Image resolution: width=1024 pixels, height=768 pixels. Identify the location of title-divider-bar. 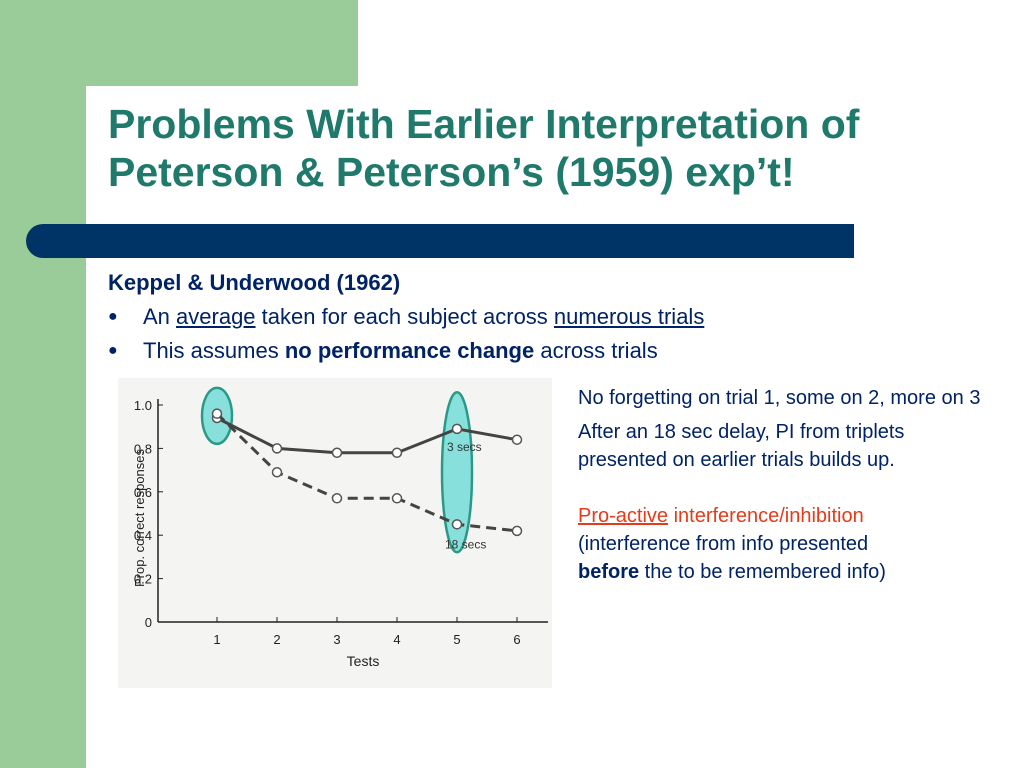
(440, 241).